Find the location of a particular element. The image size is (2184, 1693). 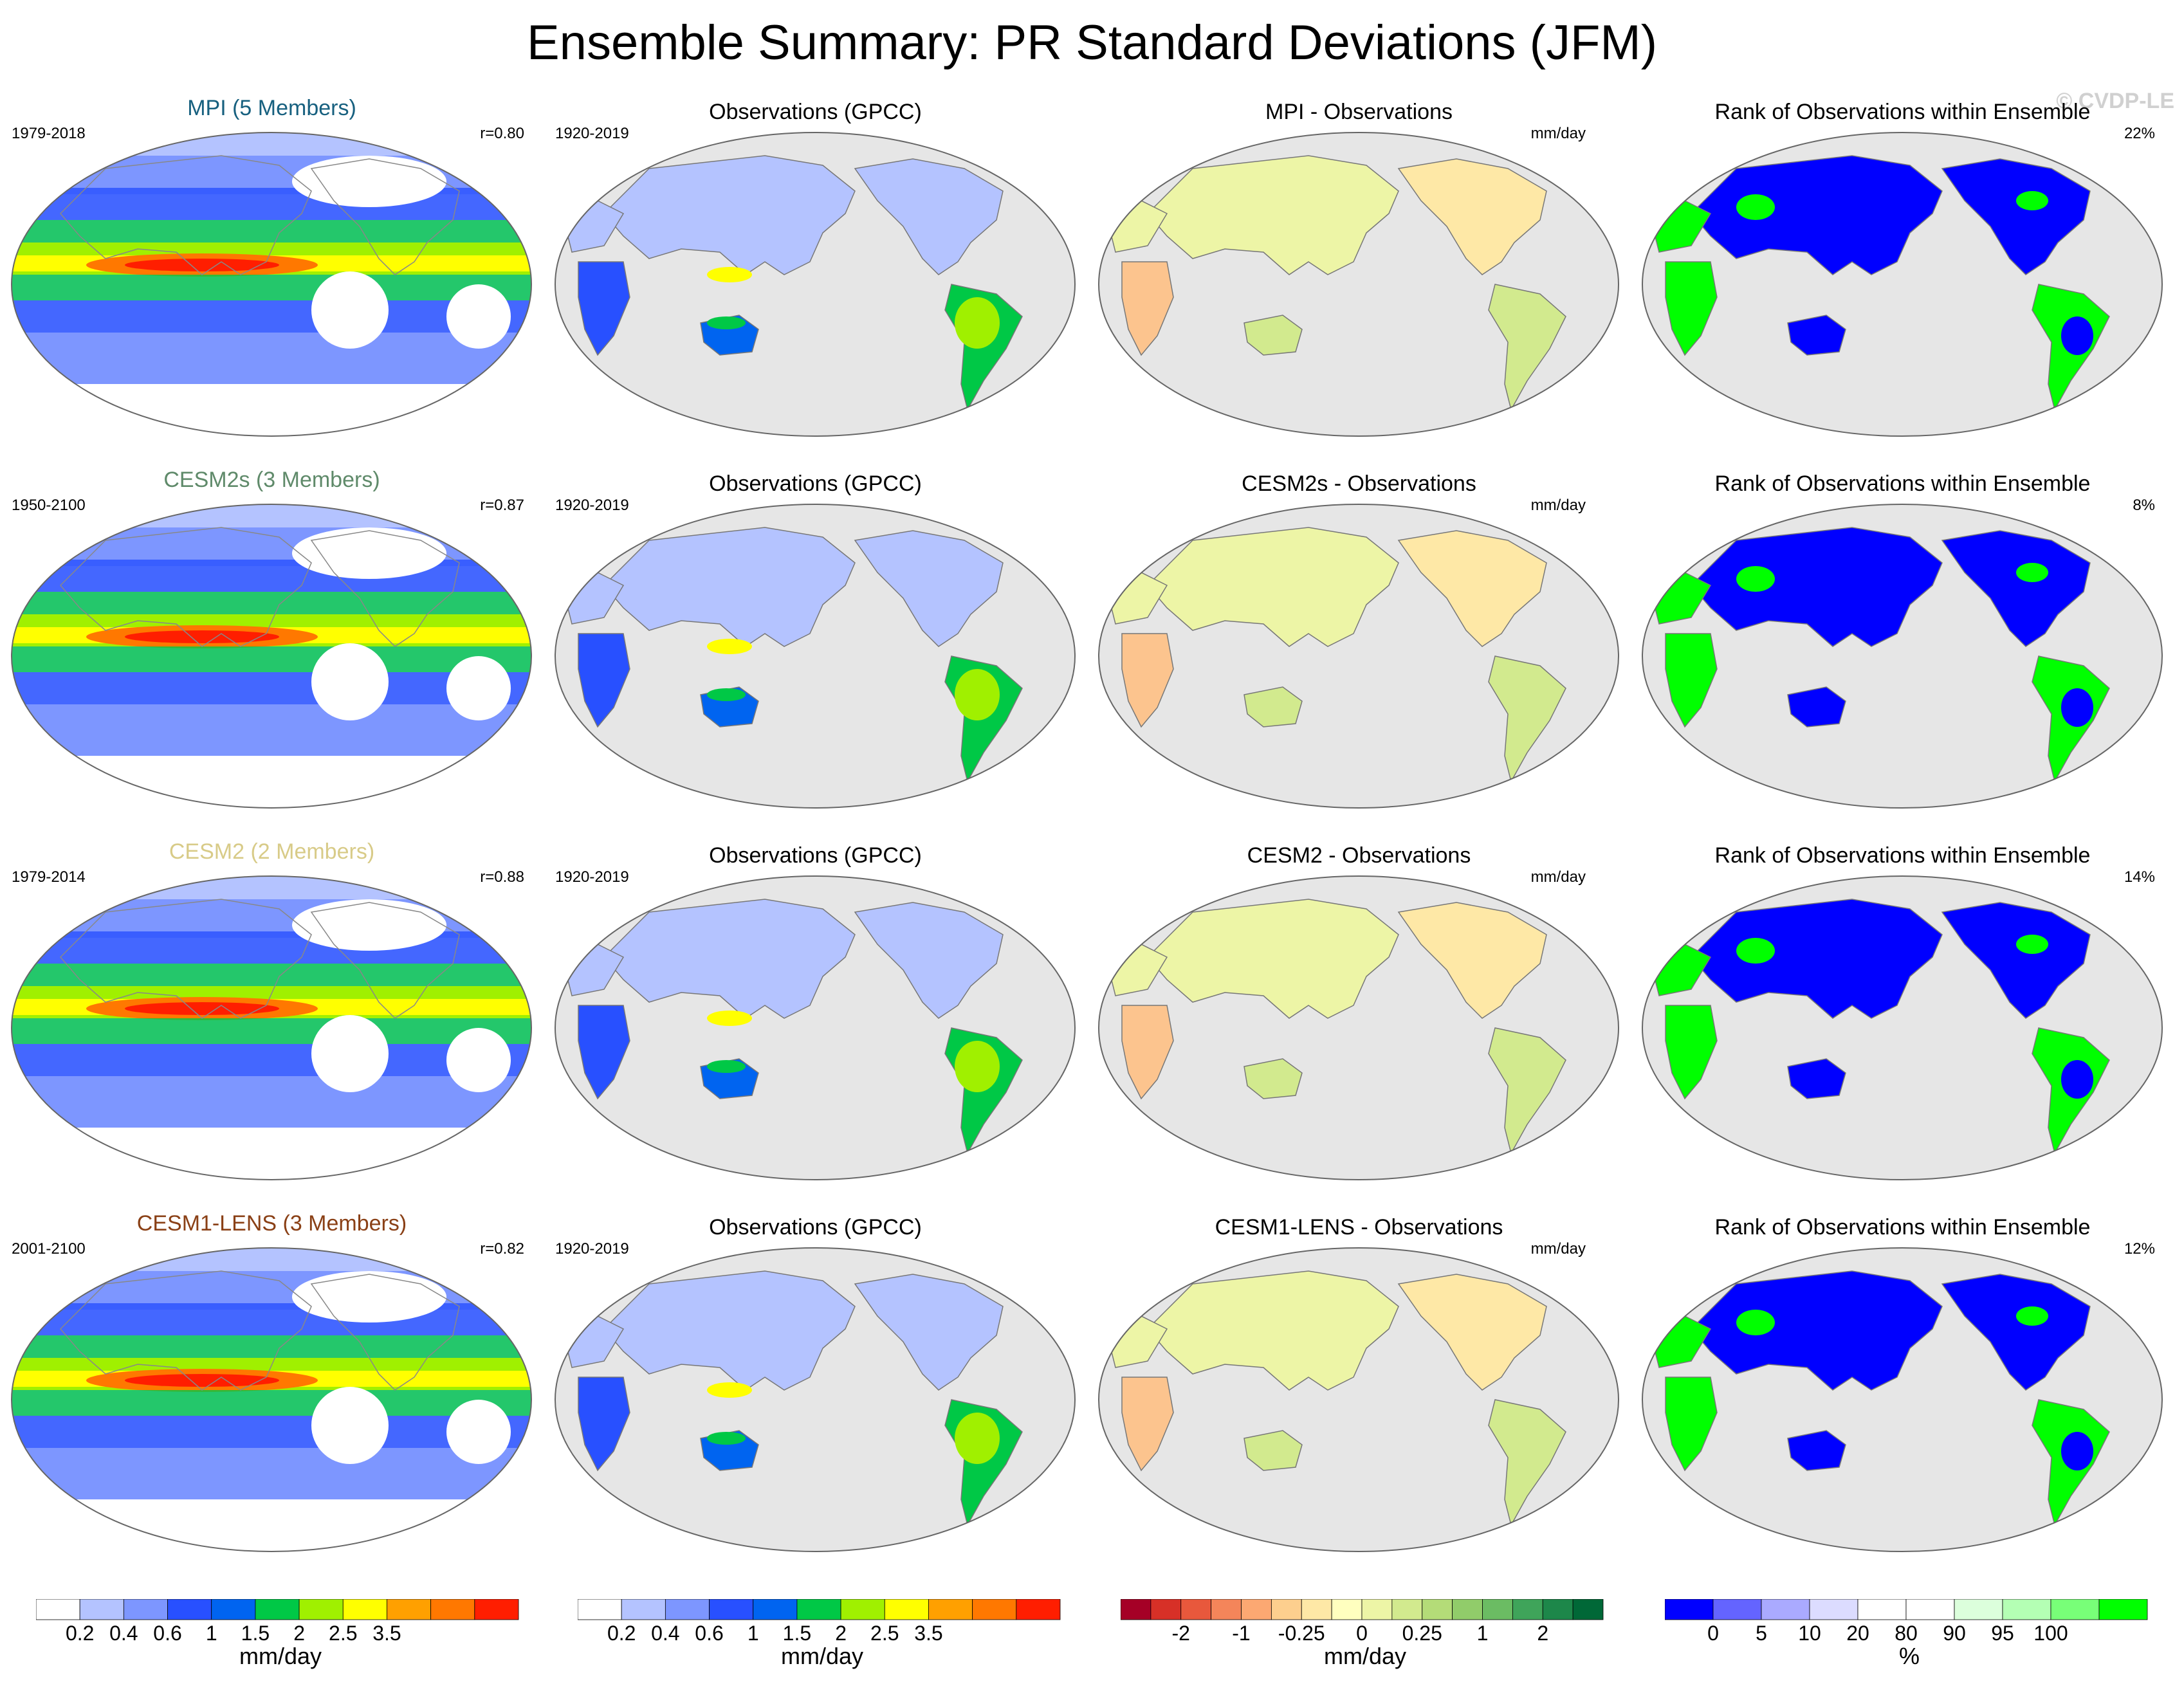

colorbar-tick-label: -1 is located at coordinates (1241, 1633).